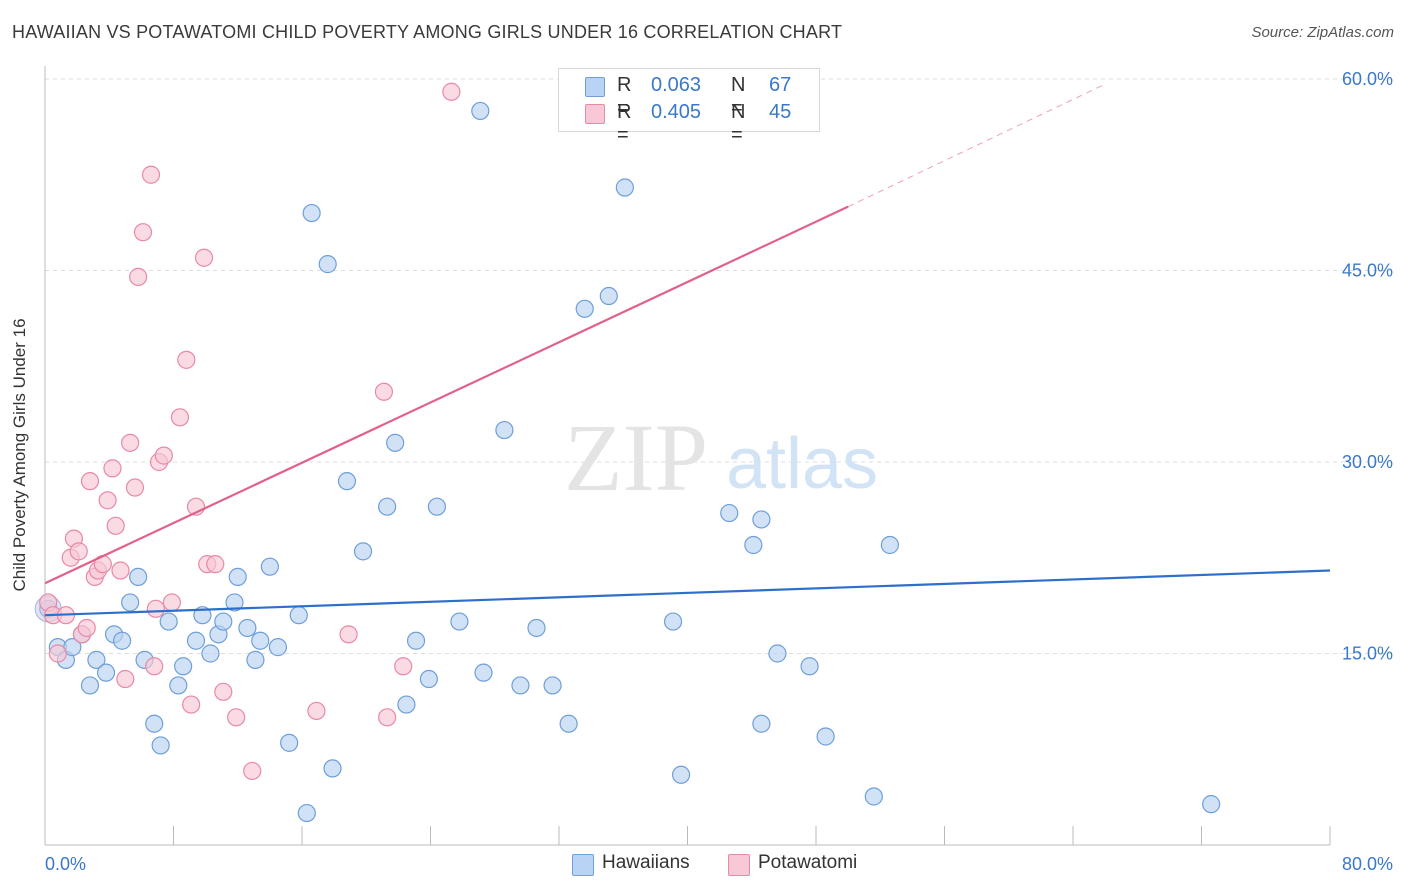 This screenshot has width=1406, height=892. Describe the element at coordinates (583, 865) in the screenshot. I see `hawaiians-legend-swatch` at that location.